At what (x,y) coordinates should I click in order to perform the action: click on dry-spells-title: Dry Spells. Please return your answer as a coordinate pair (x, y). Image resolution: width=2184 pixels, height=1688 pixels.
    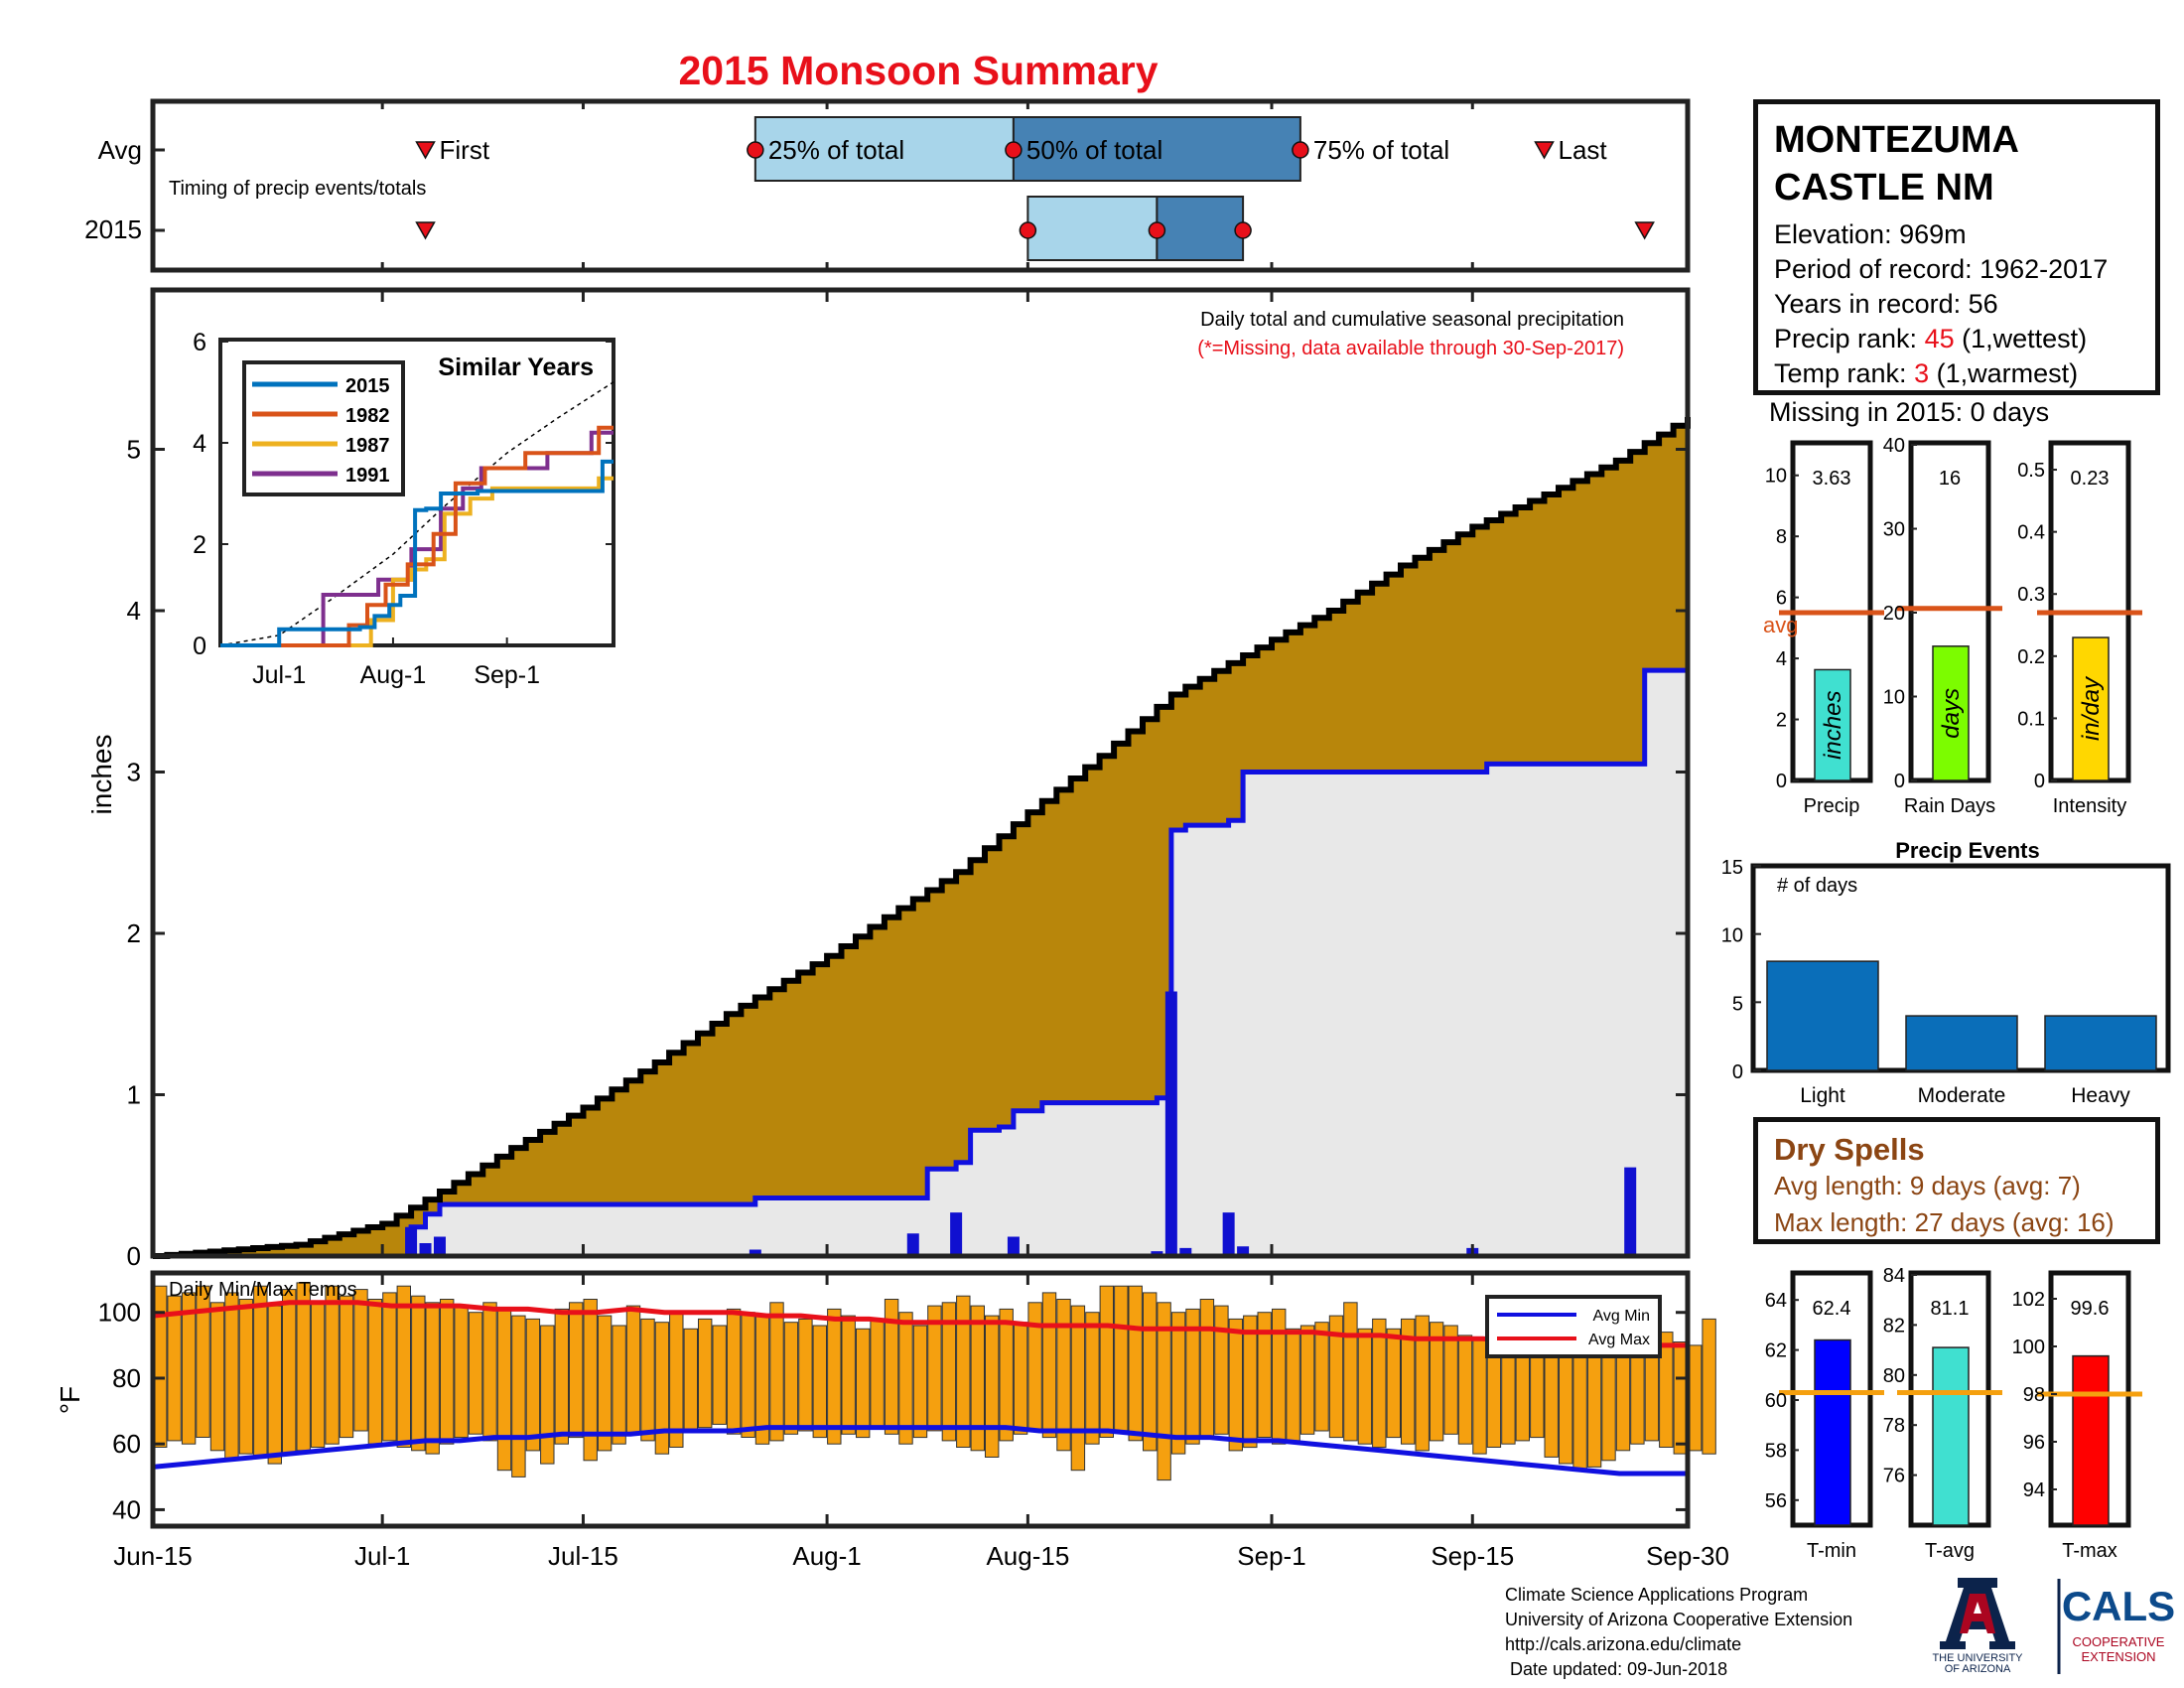
    Looking at the image, I should click on (1849, 1149).